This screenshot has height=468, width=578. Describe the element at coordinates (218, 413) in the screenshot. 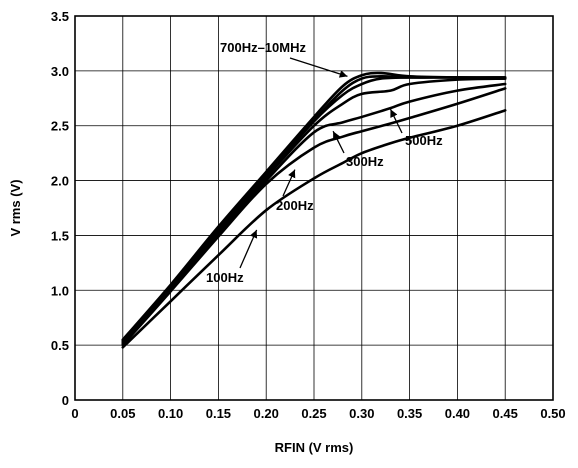

I see `x-tick-label: 0.15` at that location.